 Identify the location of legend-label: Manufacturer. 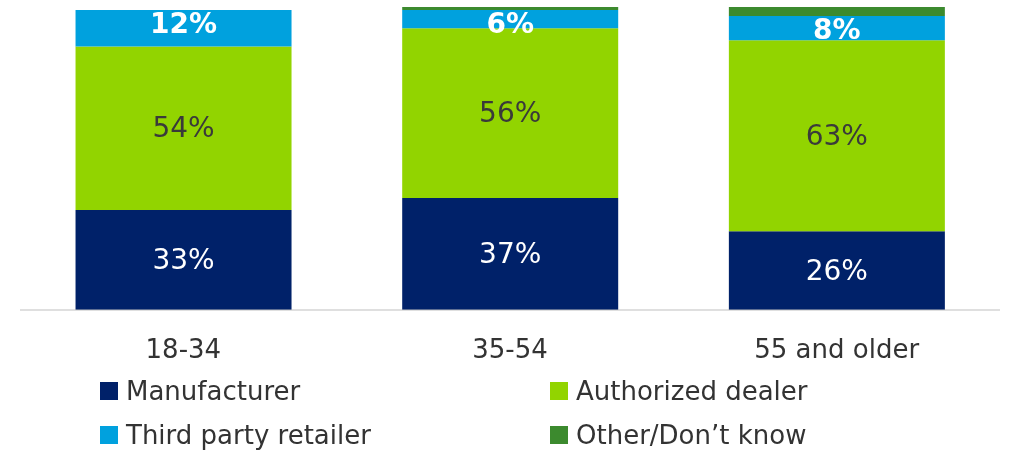
(213, 391).